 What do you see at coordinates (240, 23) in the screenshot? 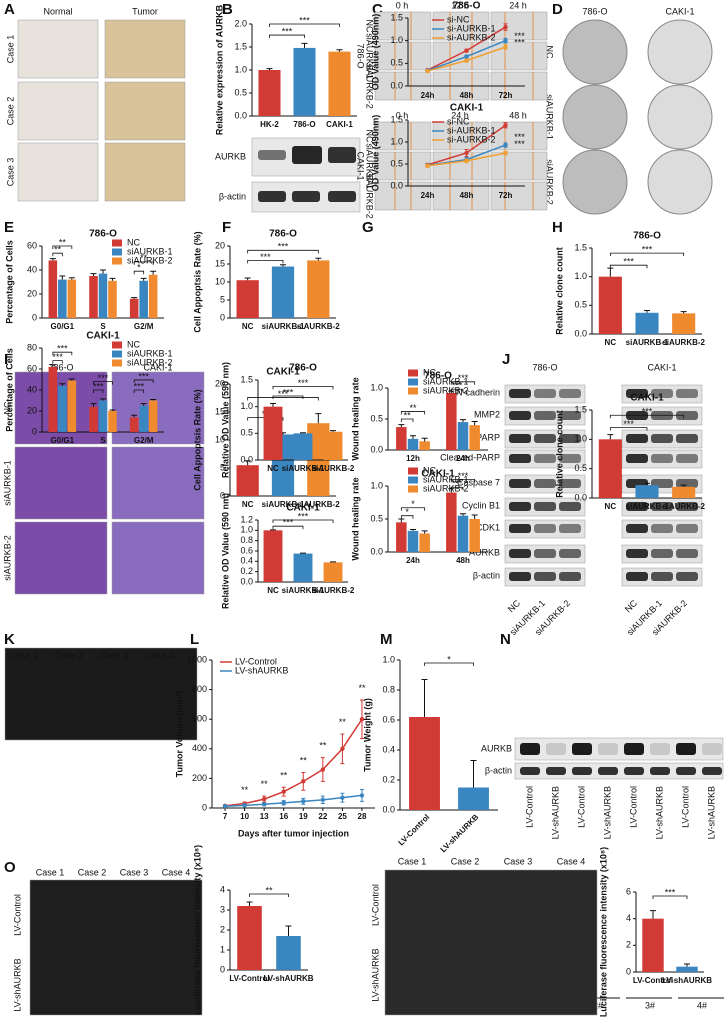
I see `y-tick-label: 2.0` at bounding box center [240, 23].